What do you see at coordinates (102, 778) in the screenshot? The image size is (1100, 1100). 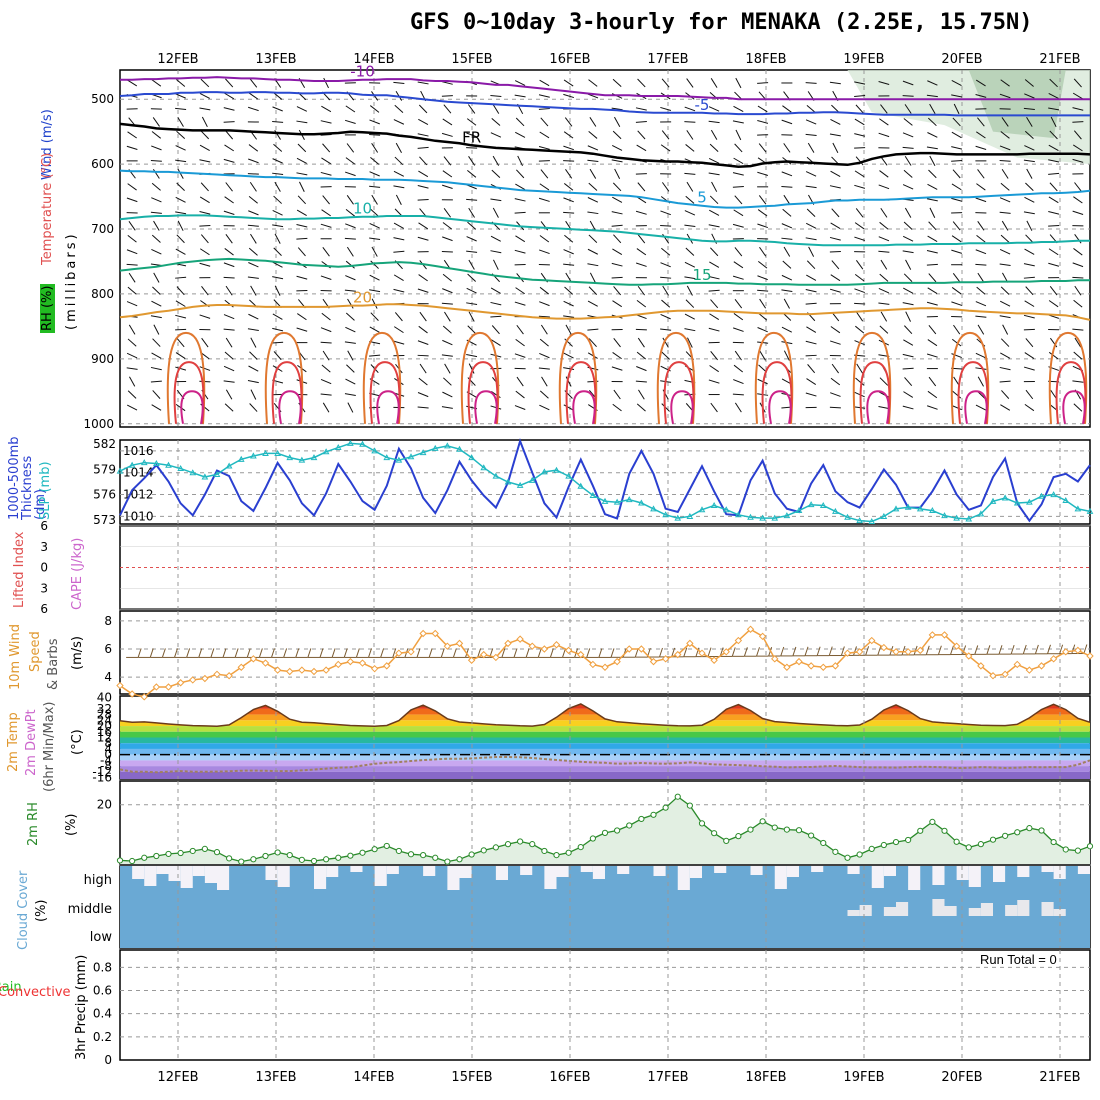 I see `temp-tick: -16` at bounding box center [102, 778].